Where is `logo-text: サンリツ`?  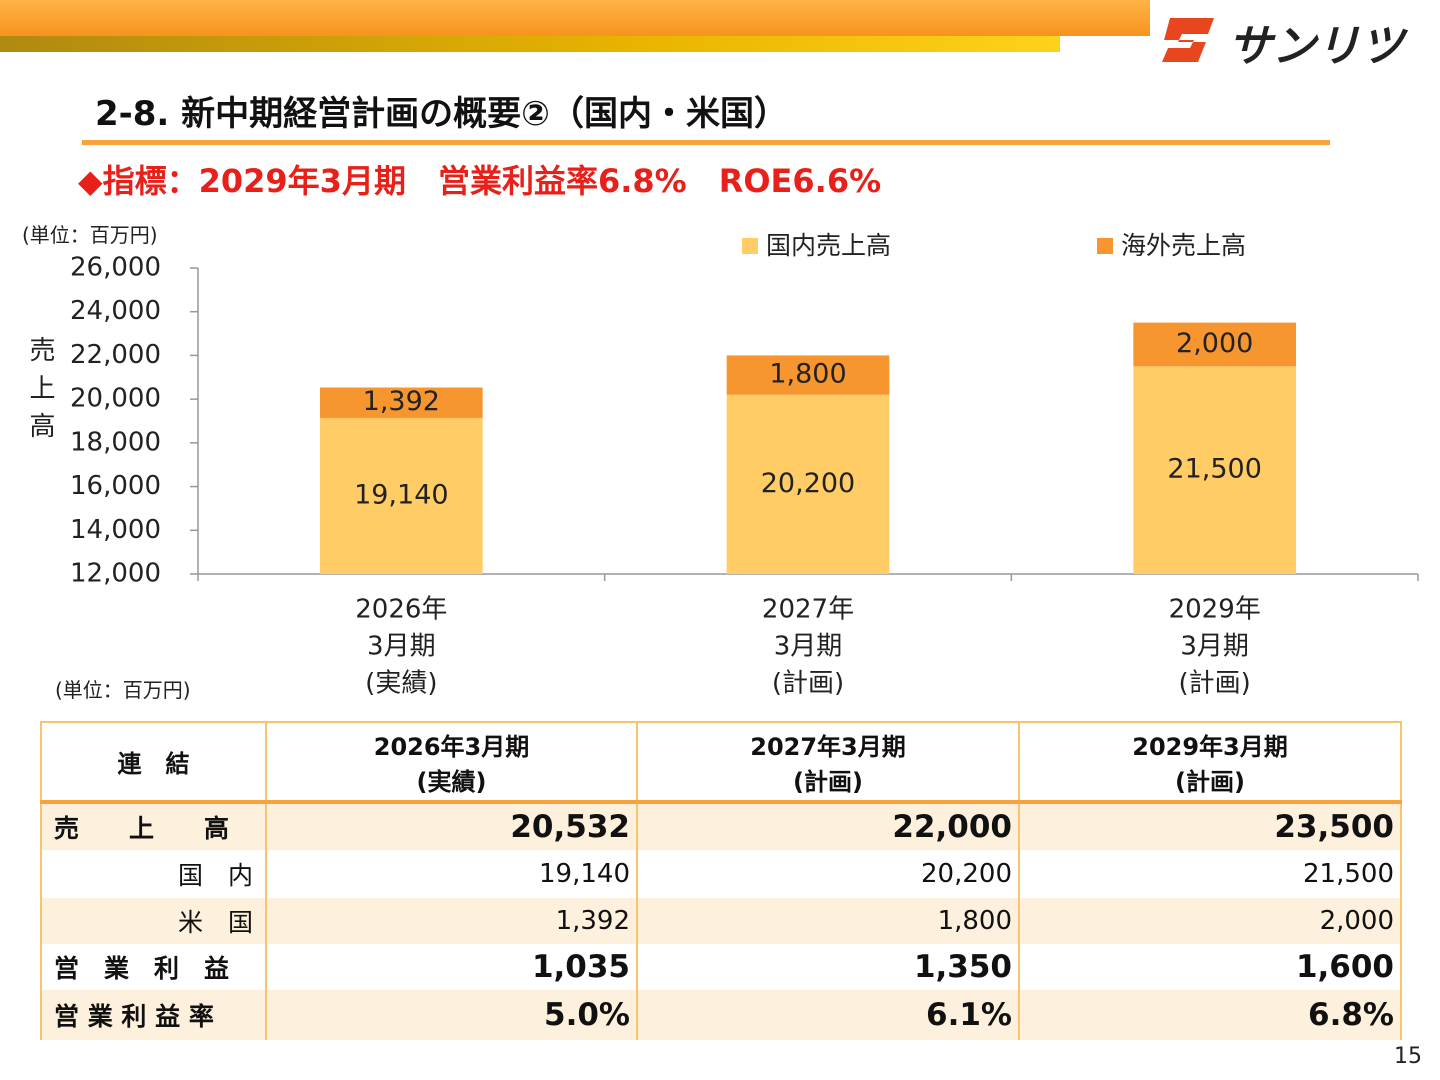 logo-text: サンリツ is located at coordinates (1316, 46).